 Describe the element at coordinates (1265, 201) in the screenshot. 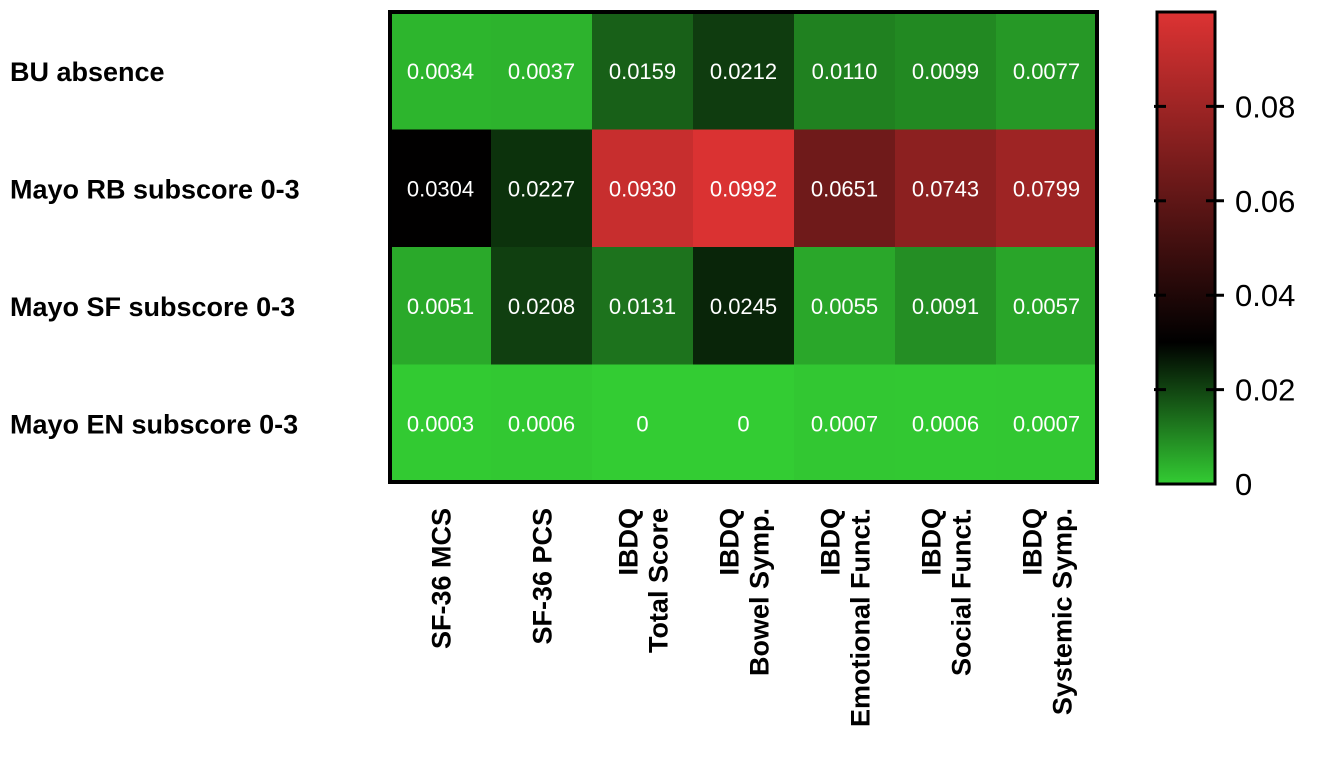

I see `colorbar-tick-label: 0.06` at that location.